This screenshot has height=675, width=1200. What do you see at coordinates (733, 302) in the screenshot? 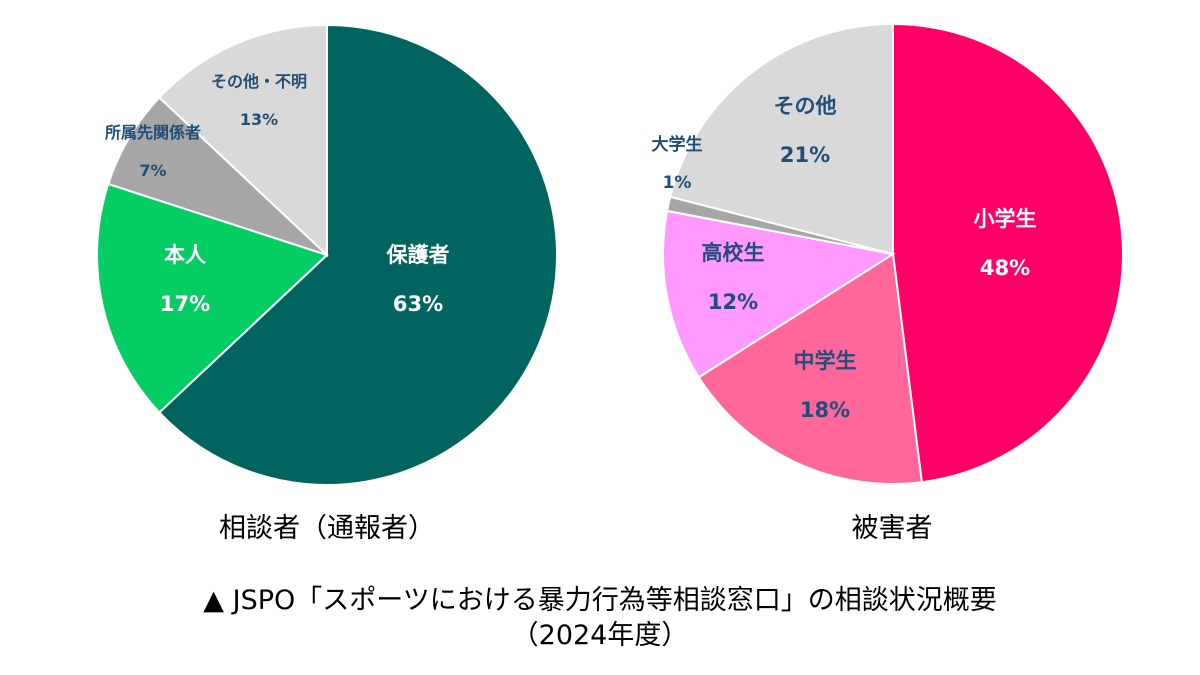
I see `pie-1-slice-2-value: 12%` at bounding box center [733, 302].